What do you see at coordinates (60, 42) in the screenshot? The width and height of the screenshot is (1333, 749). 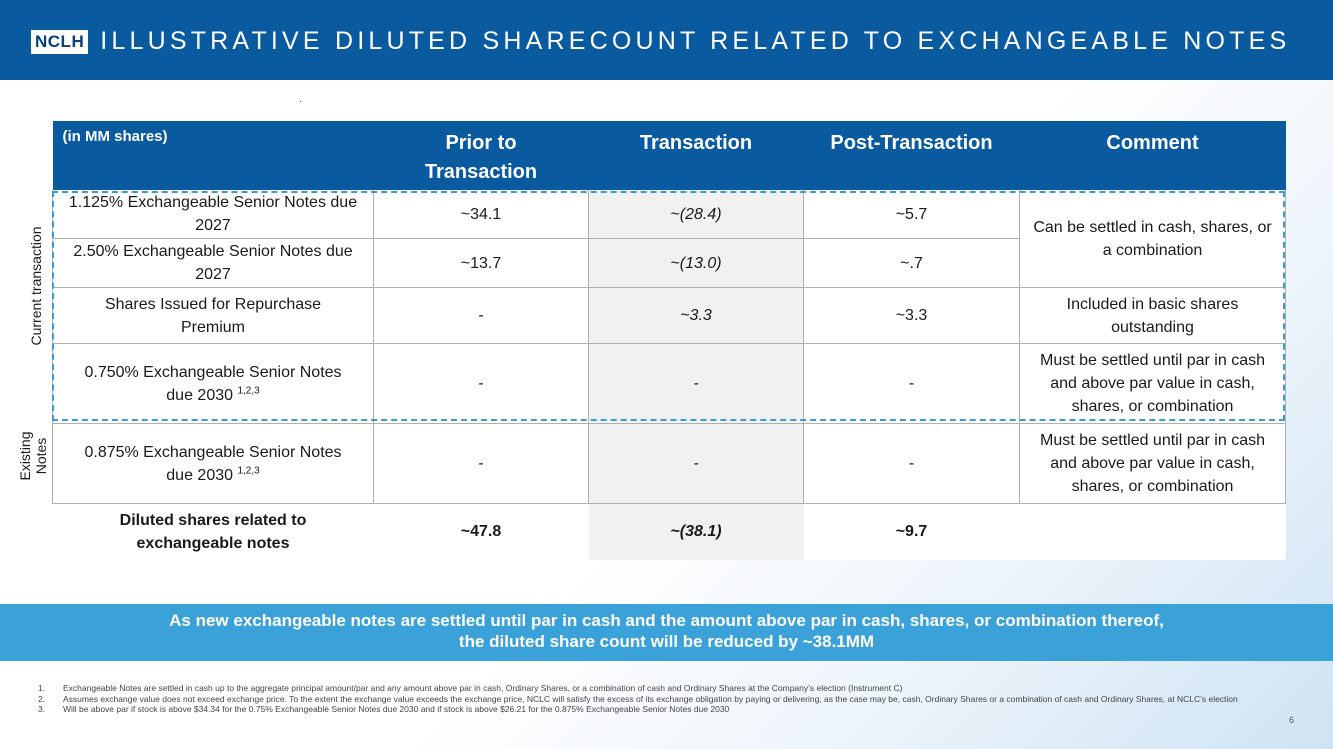 I see `company-logo: NCLH` at bounding box center [60, 42].